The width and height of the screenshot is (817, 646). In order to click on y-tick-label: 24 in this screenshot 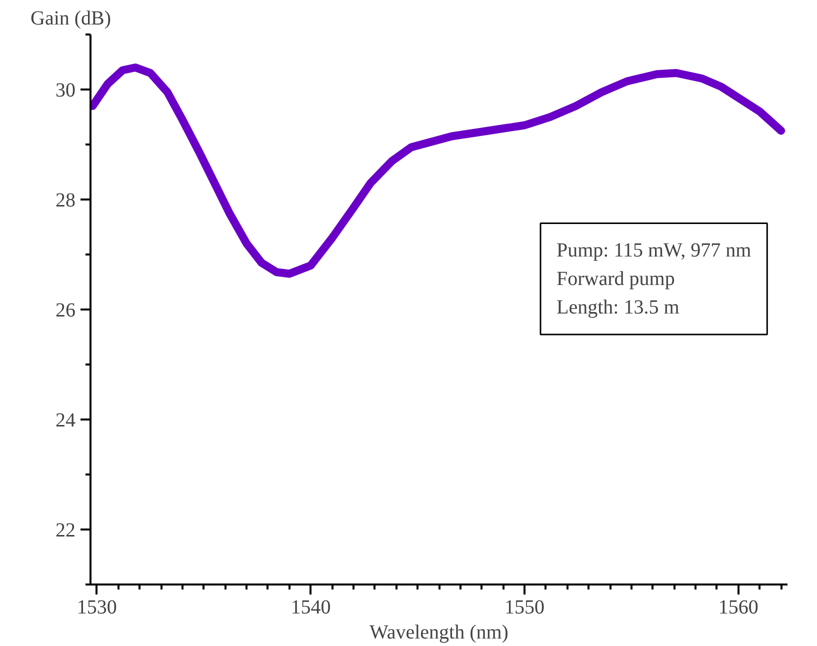, I will do `click(66, 421)`.